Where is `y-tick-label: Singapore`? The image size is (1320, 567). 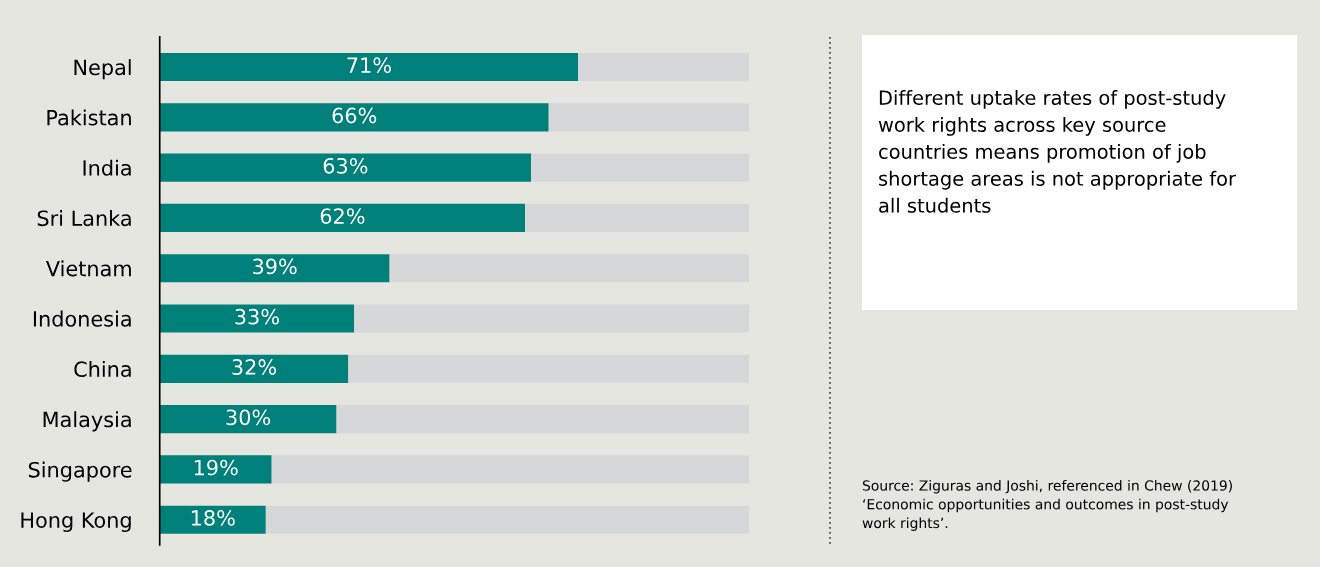
y-tick-label: Singapore is located at coordinates (80, 471).